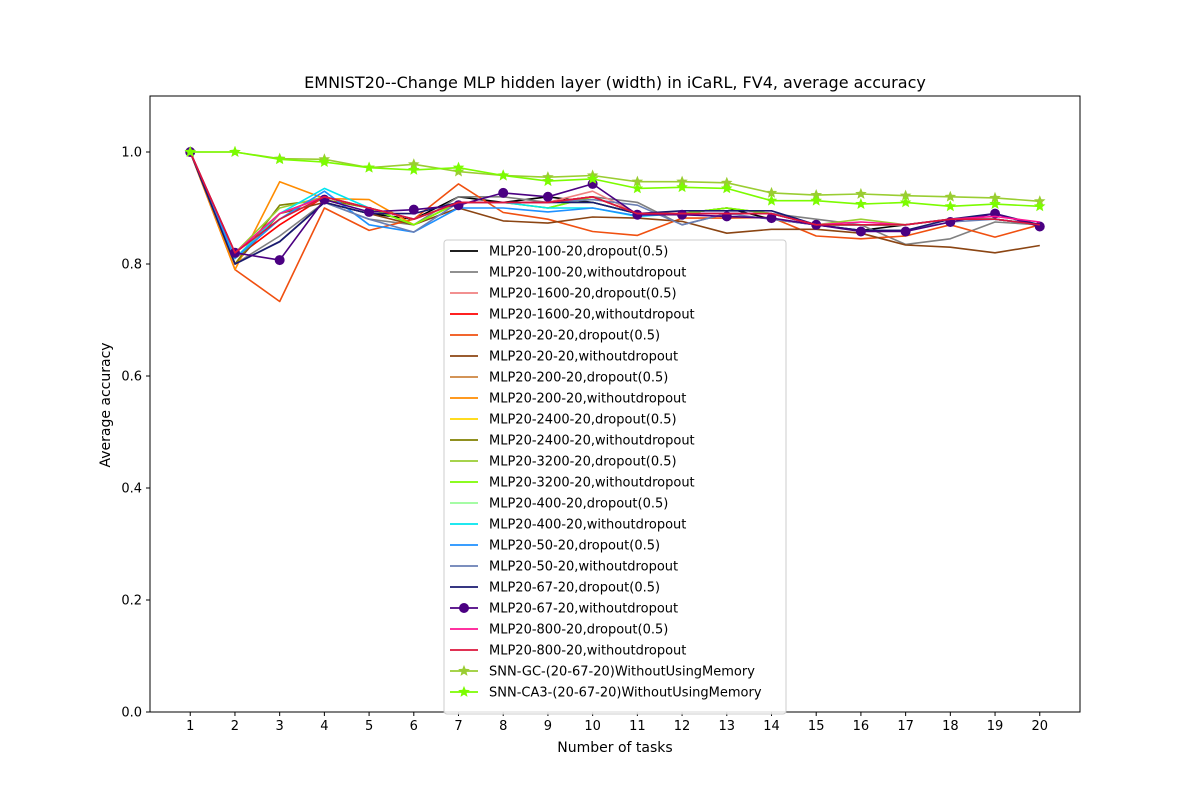 The width and height of the screenshot is (1200, 800). I want to click on legend-entry: MLP20-100-20,withoutdropout, so click(568, 273).